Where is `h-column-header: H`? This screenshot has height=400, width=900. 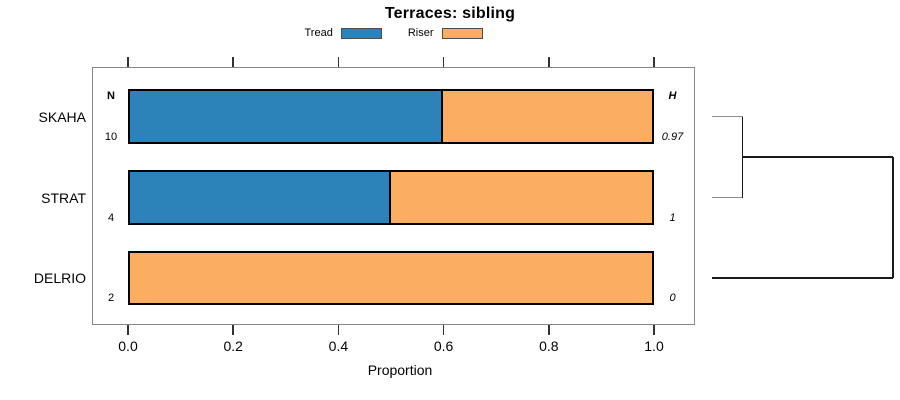 h-column-header: H is located at coordinates (672, 96).